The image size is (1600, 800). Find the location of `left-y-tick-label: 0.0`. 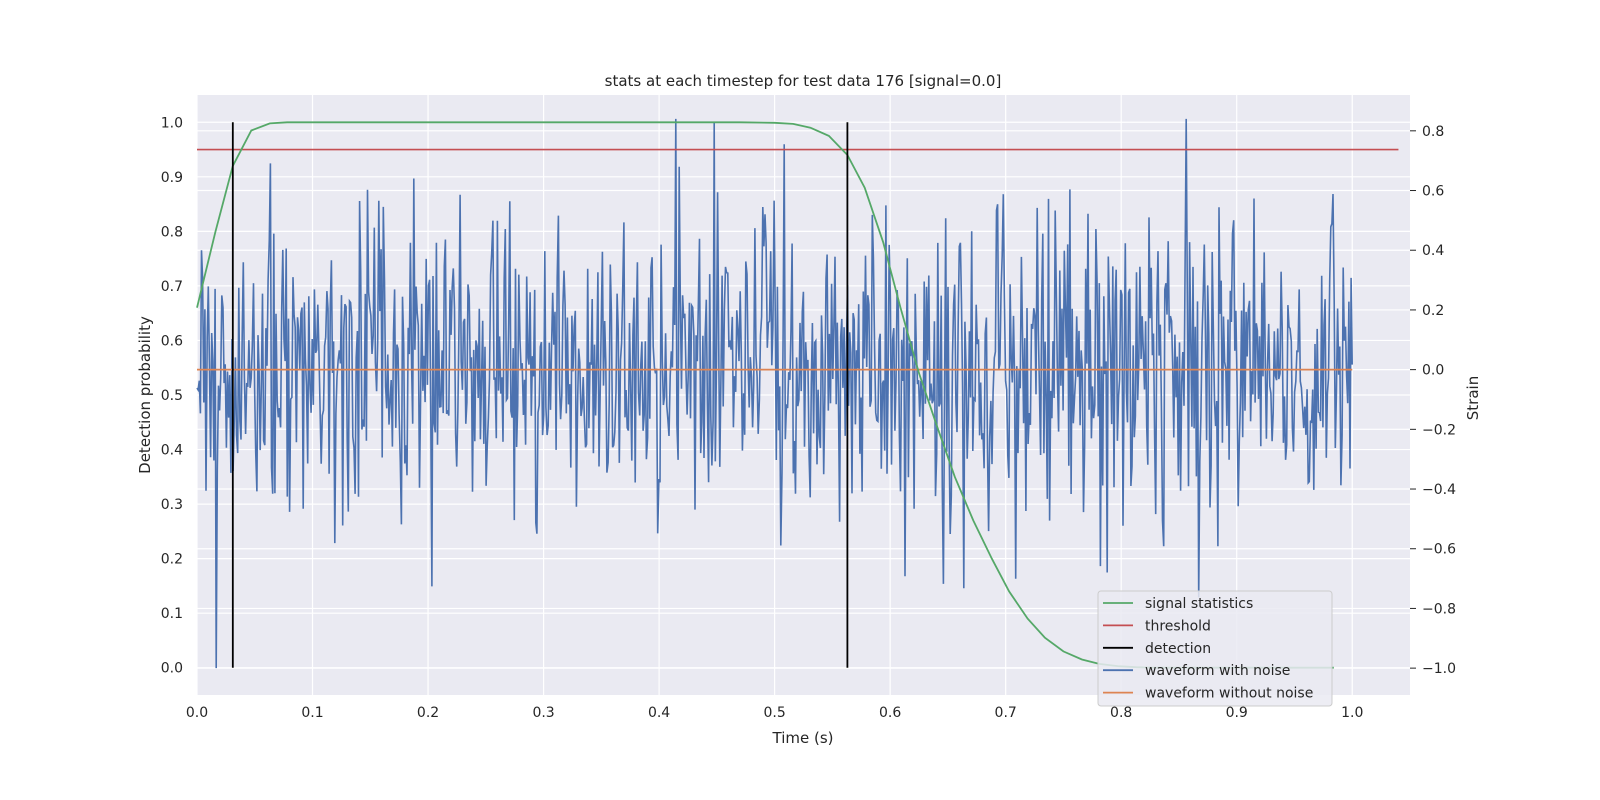

left-y-tick-label: 0.0 is located at coordinates (172, 669).